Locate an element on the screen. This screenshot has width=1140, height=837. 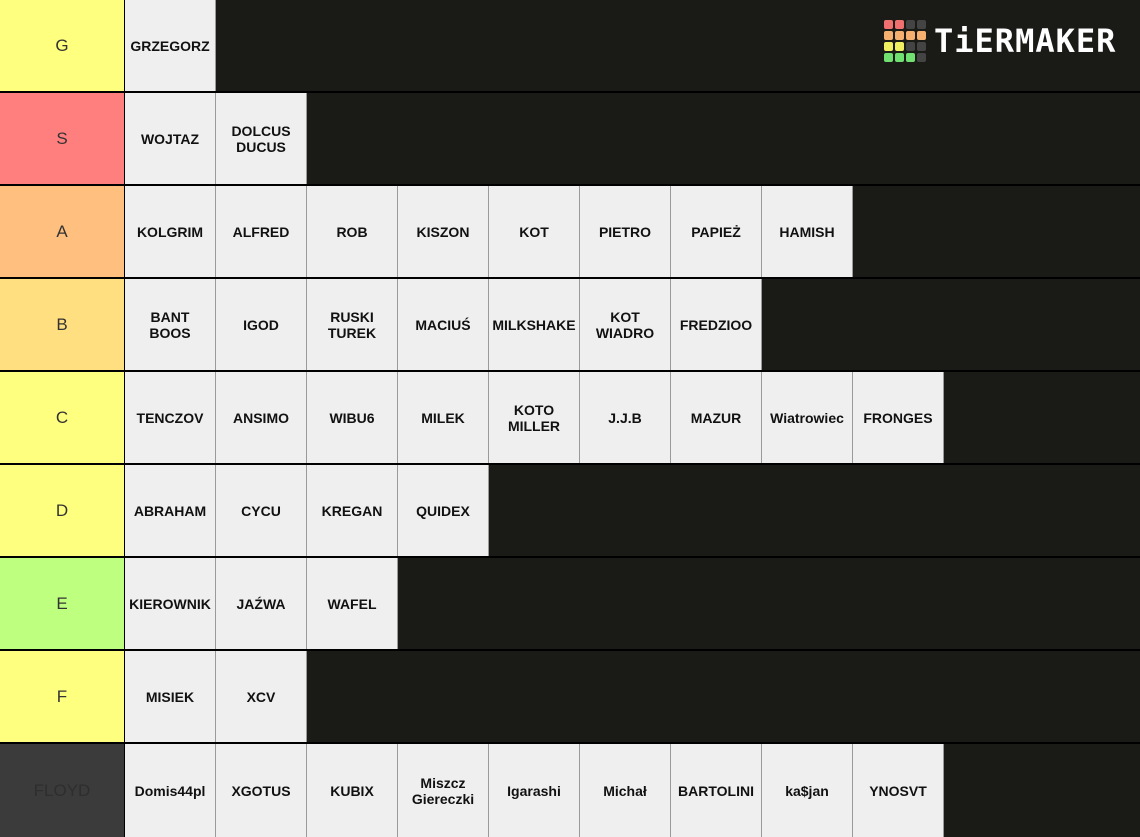
tier-item: MAZUR is located at coordinates (716, 417).